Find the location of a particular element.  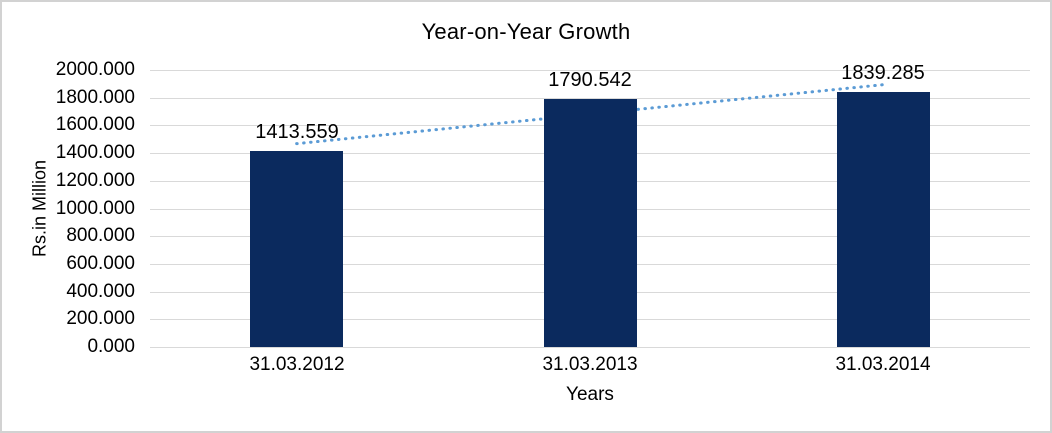

y-tick-label: 600.000 is located at coordinates (100, 263).